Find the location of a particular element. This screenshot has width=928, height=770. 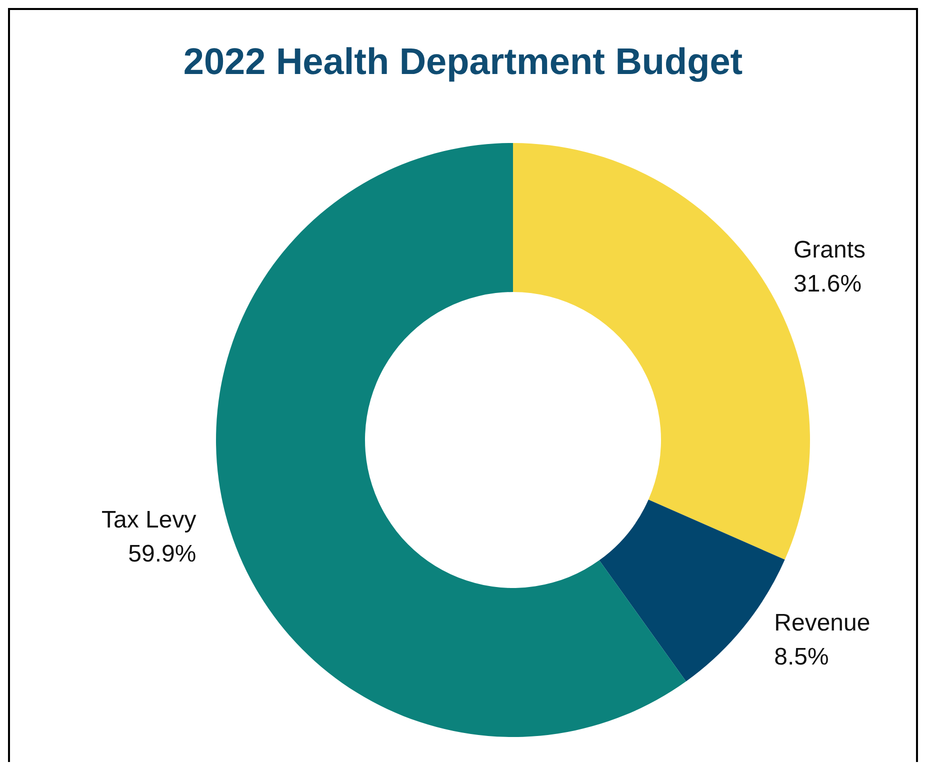

slice-label: Revenue is located at coordinates (822, 622).